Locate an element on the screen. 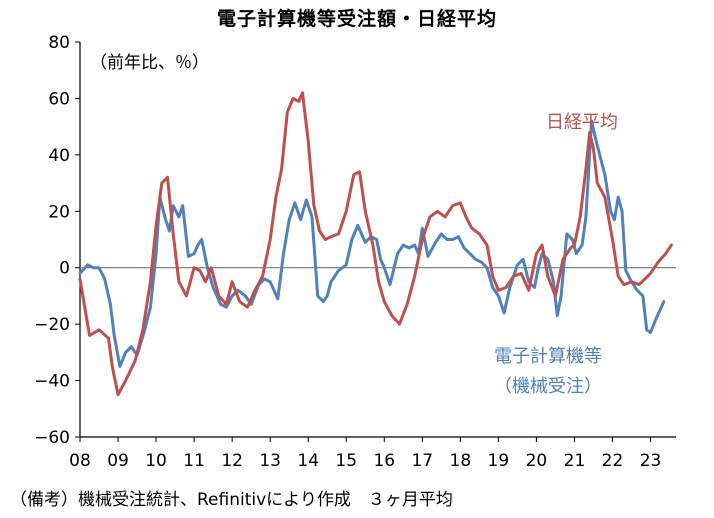 This screenshot has height=518, width=714. y-tick-label: 20 is located at coordinates (59, 212).